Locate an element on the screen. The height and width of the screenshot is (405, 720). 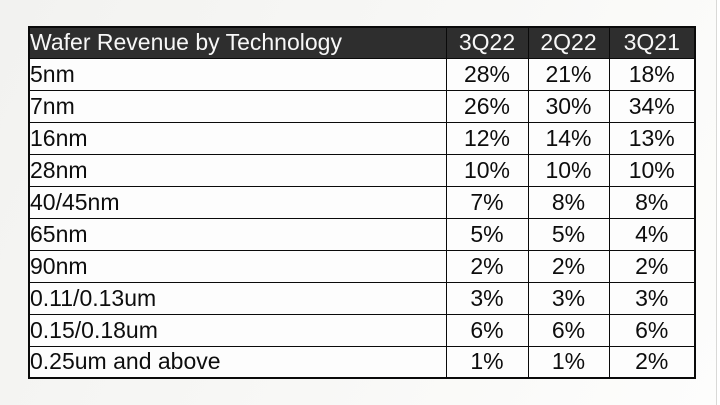
value-cell-2q22: 1% is located at coordinates (568, 362).